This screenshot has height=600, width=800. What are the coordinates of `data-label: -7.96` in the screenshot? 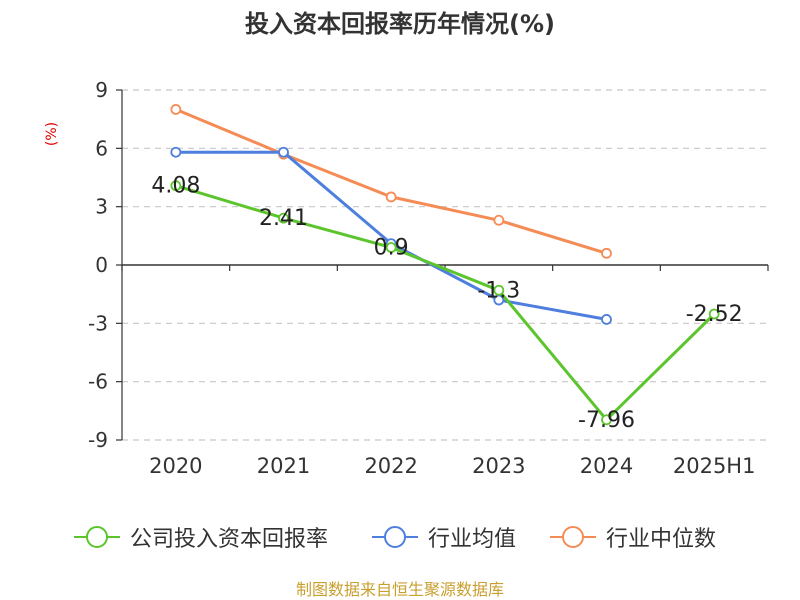 It's located at (606, 420).